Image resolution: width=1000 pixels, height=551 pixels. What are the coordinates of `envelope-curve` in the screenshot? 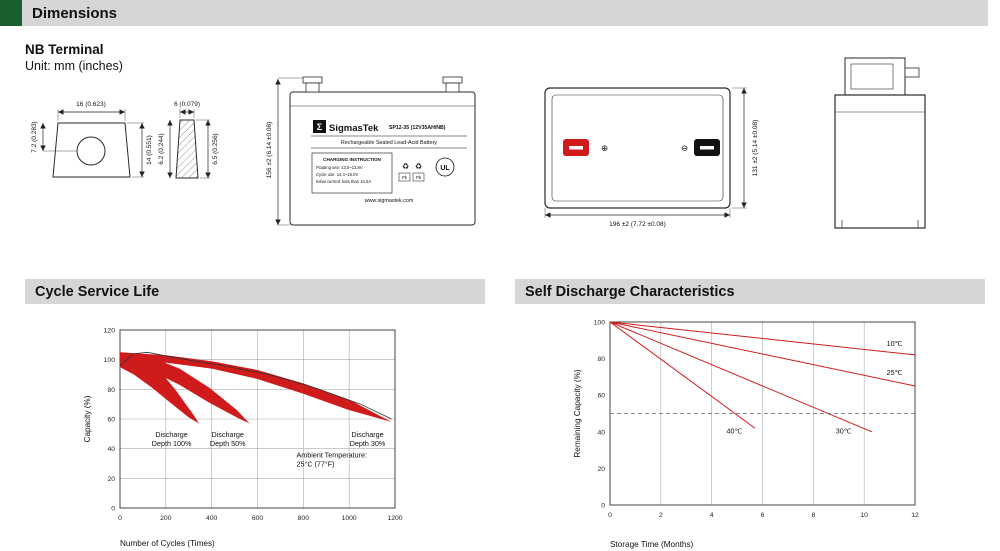 It's located at (255, 385).